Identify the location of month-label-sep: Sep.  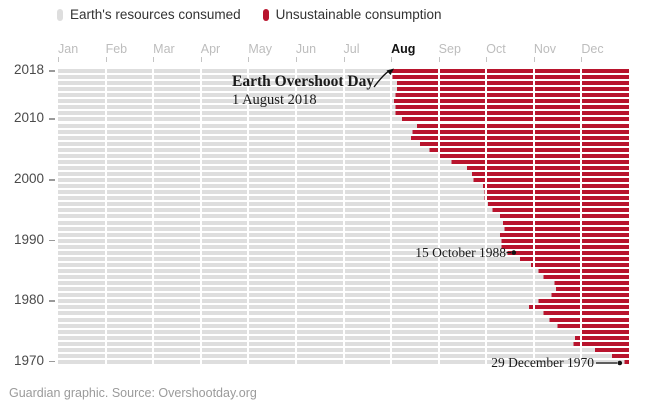
(449, 49).